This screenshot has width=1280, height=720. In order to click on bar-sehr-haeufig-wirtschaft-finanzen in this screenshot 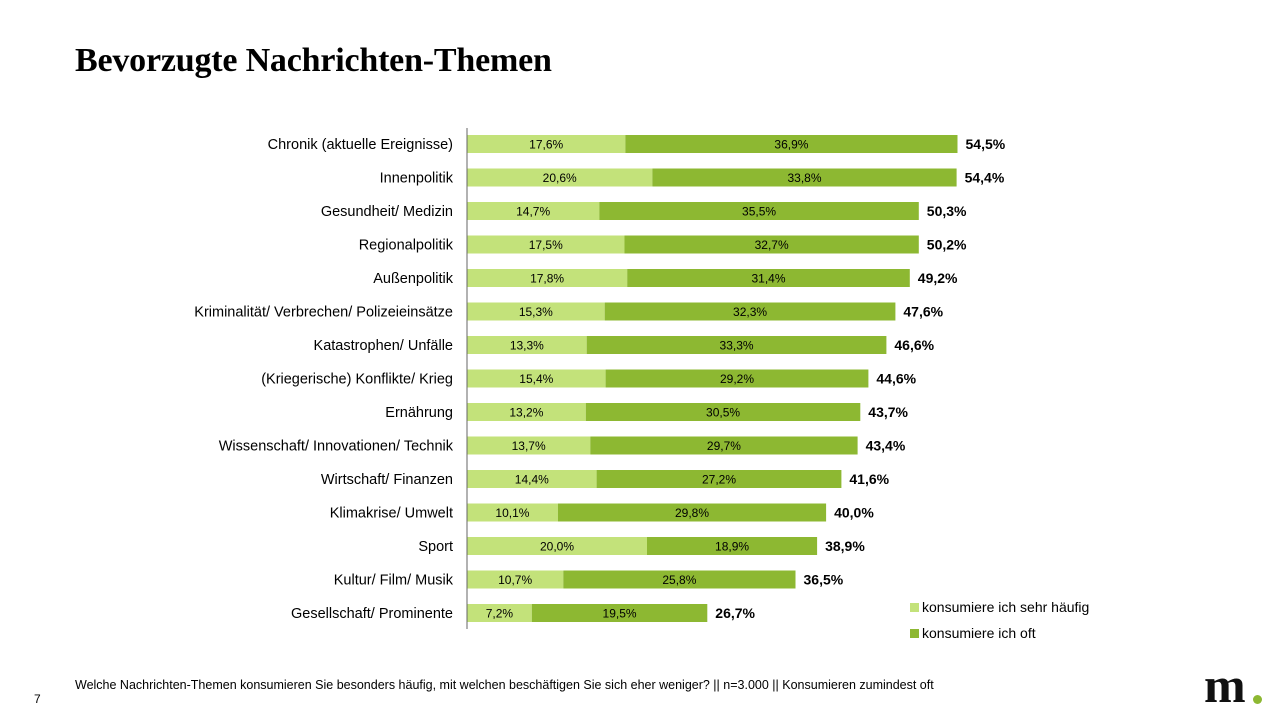, I will do `click(532, 479)`.